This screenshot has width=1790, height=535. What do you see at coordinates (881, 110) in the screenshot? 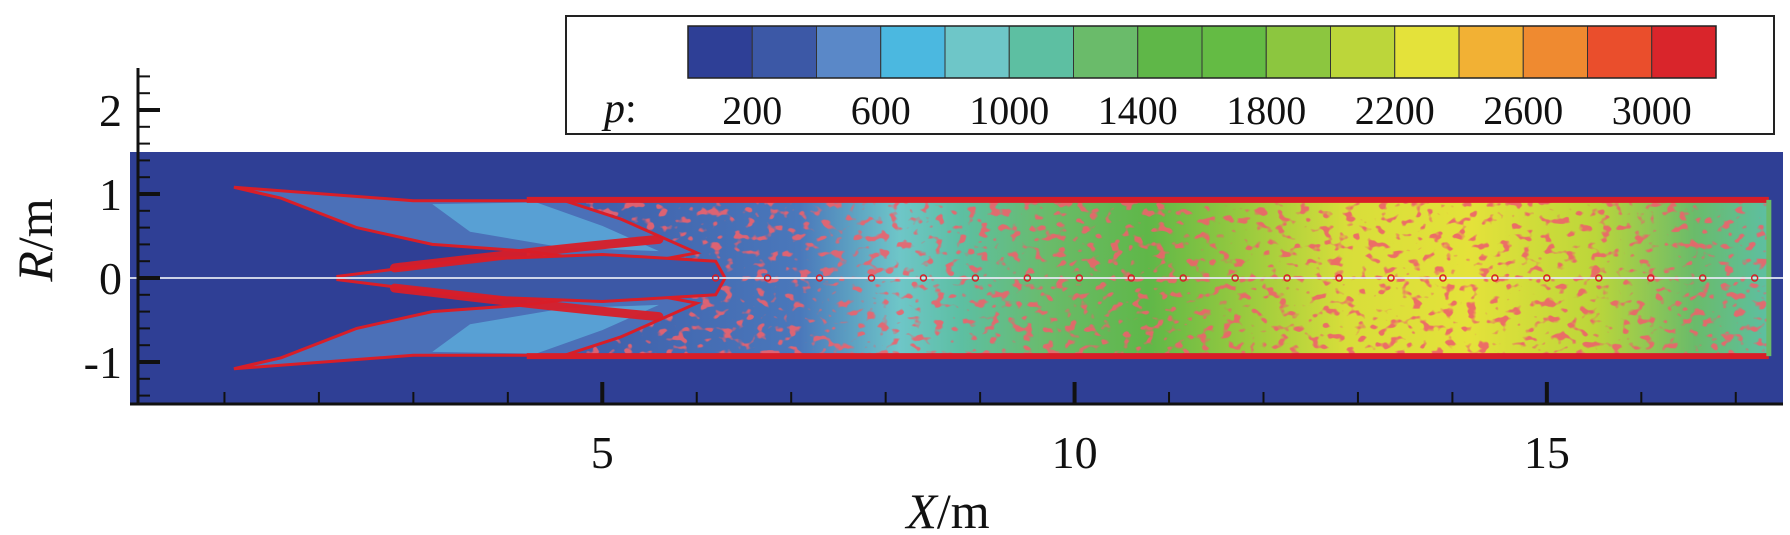
I see `colorbar-tick-label: 600` at bounding box center [881, 110].